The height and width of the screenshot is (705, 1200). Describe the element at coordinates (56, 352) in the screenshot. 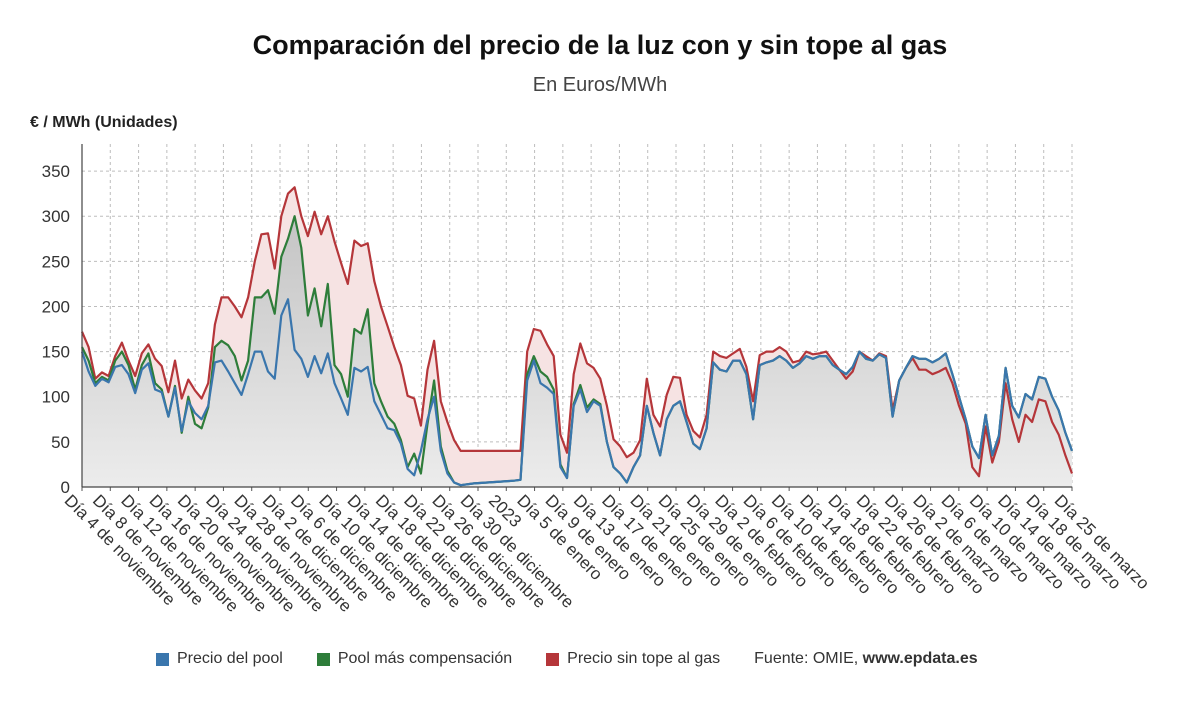

I see `y-tick-label: 150` at that location.